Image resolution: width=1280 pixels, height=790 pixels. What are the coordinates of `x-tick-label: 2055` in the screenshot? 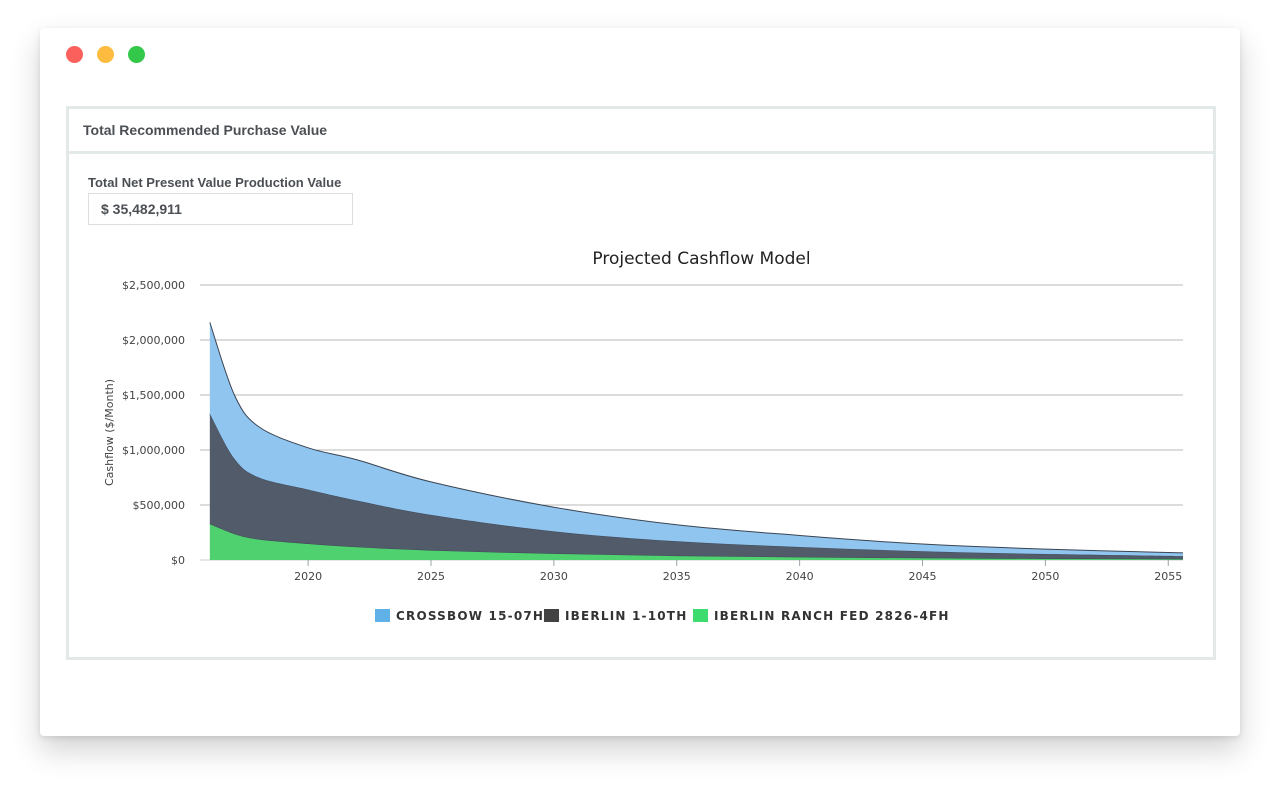 It's located at (1168, 576).